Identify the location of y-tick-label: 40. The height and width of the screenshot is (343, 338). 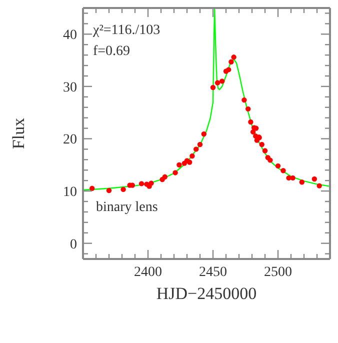
(70, 36).